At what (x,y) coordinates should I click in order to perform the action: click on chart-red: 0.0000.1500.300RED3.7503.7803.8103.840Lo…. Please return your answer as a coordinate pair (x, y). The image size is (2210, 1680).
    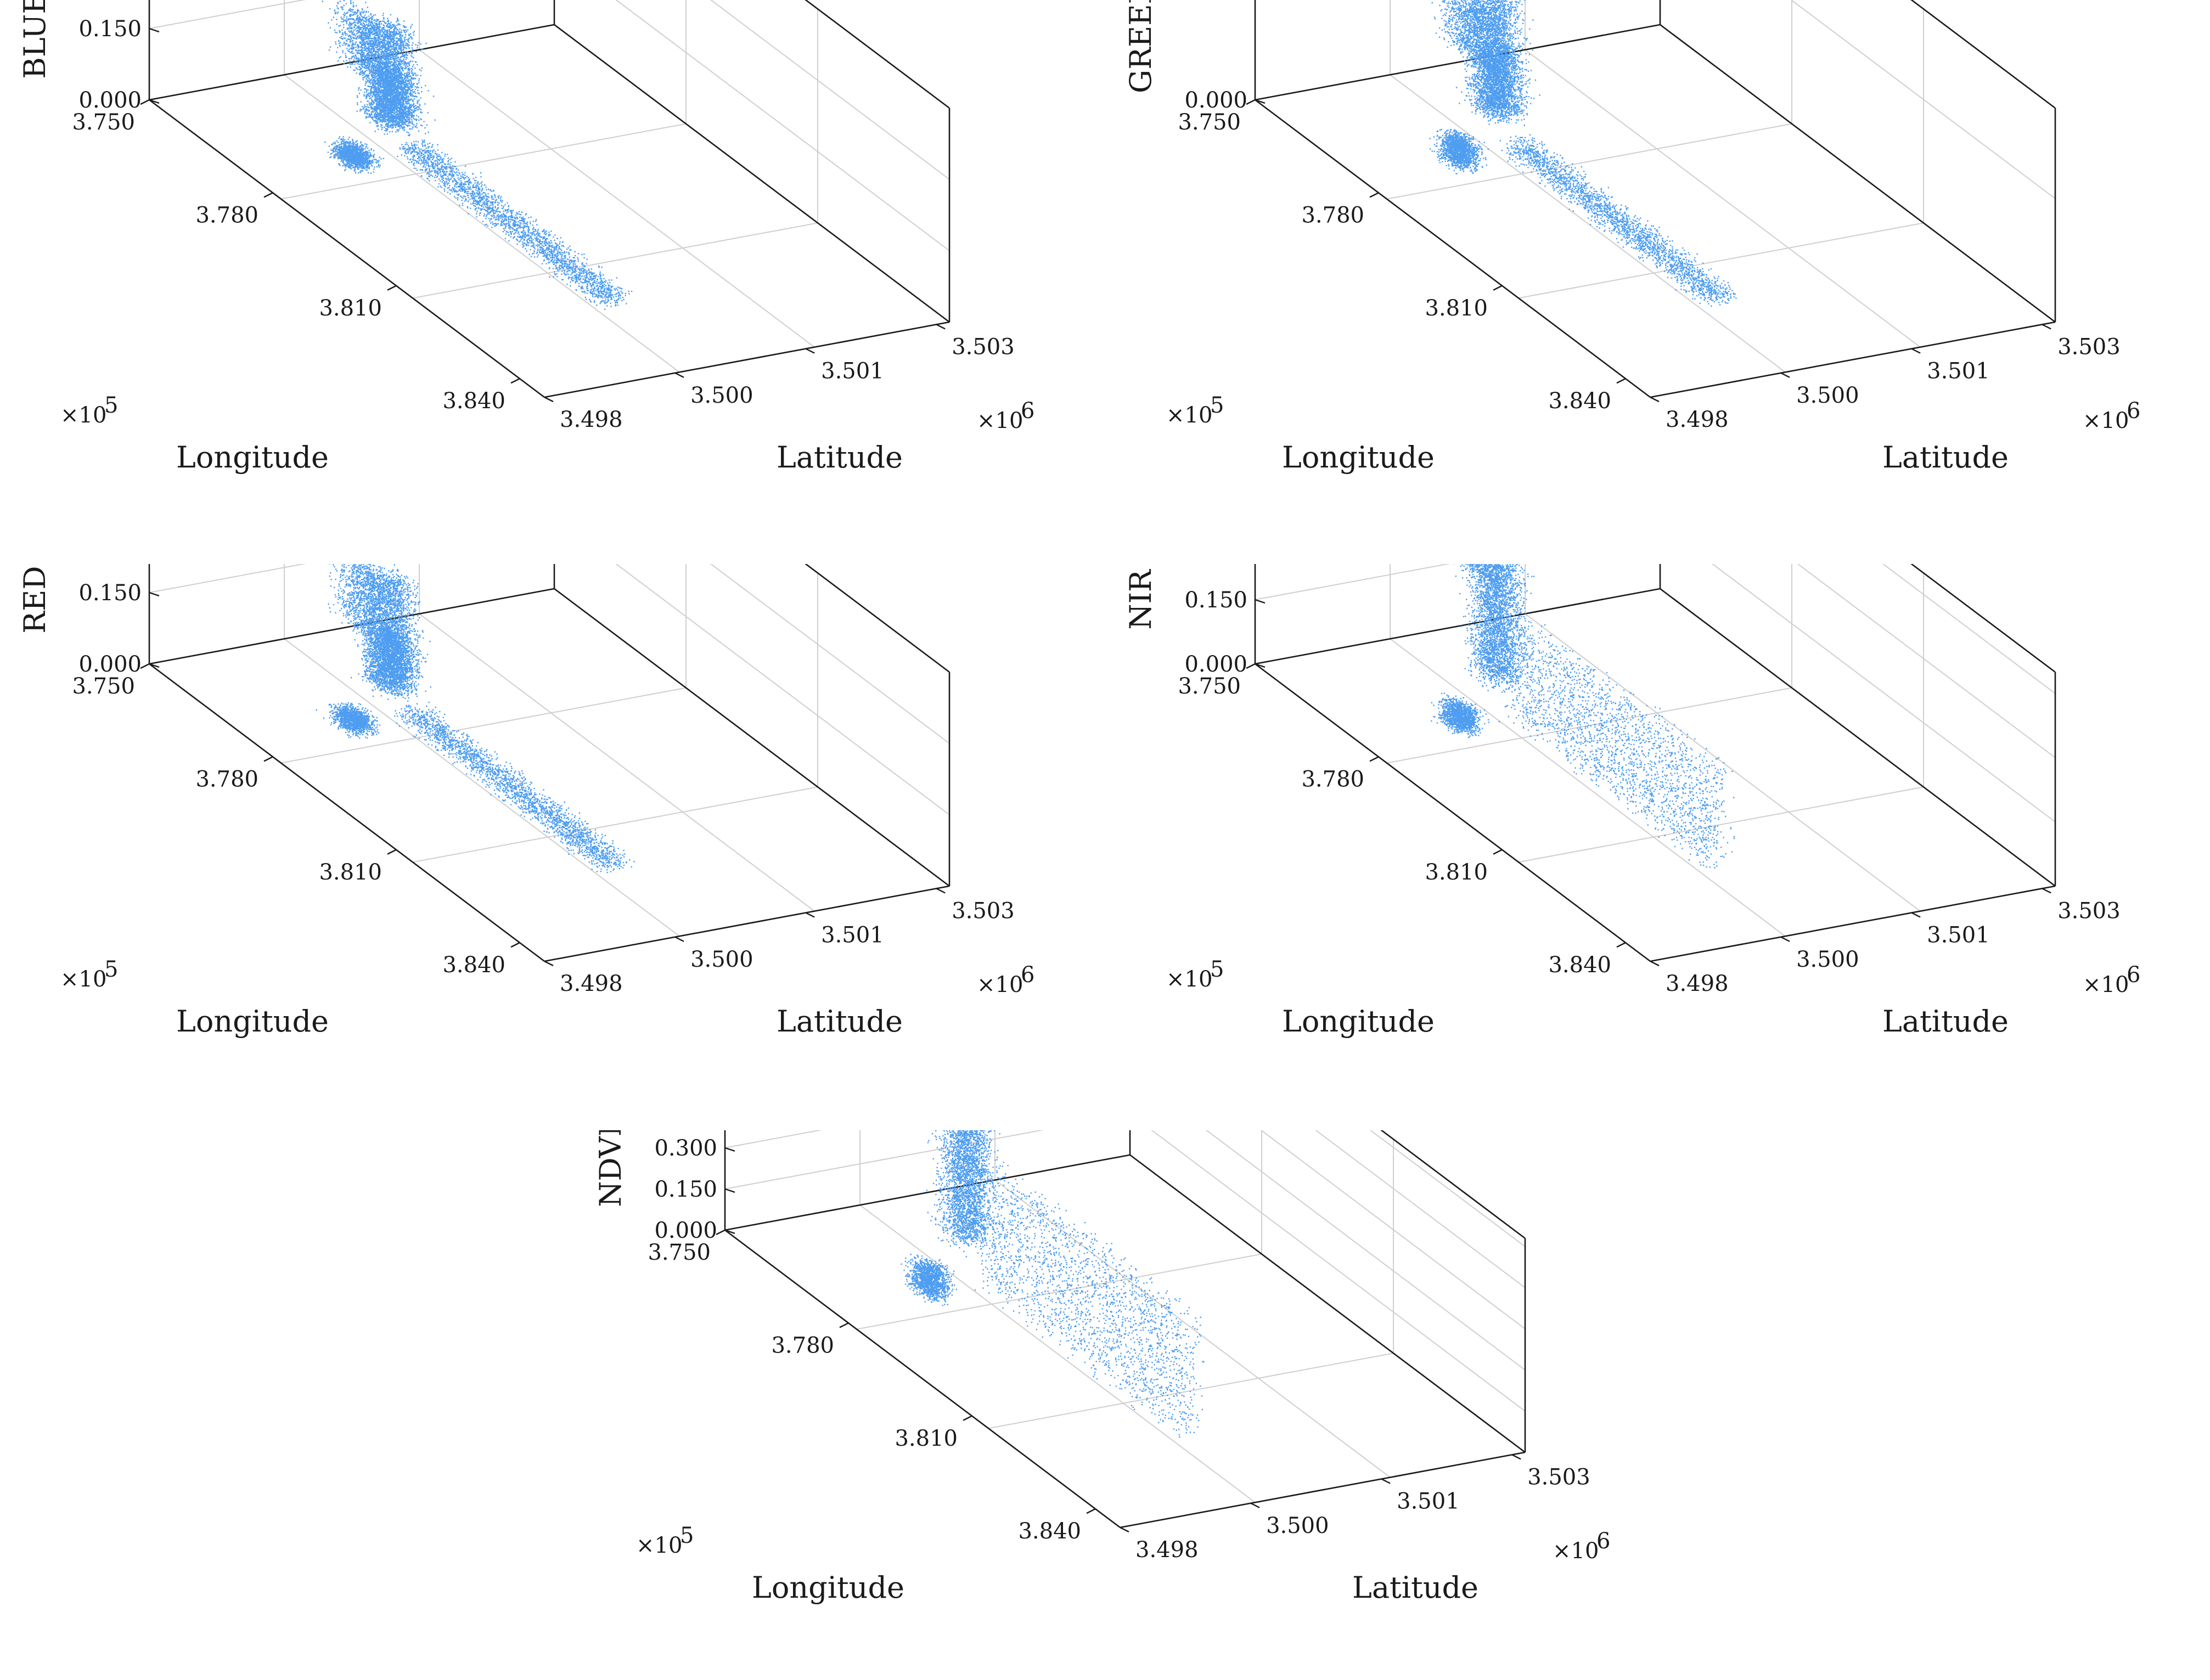
    Looking at the image, I should click on (526, 801).